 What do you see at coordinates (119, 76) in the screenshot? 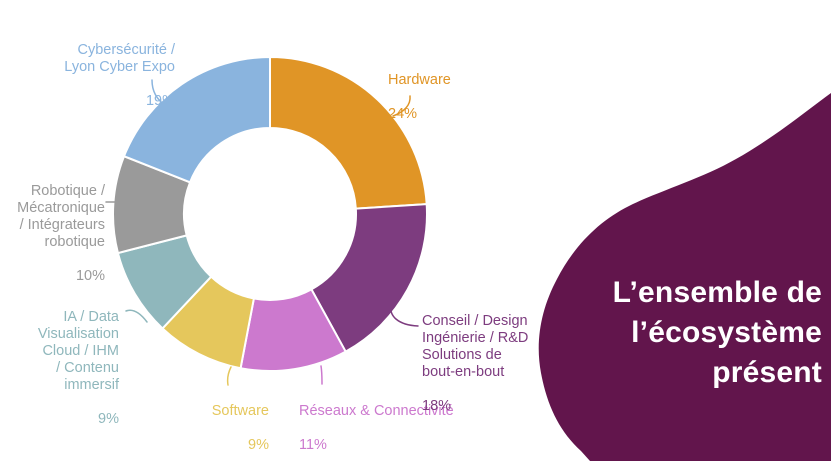
I see `label-cybersecurite: Cybersécurité / Lyon Cyber Expo 19%` at bounding box center [119, 76].